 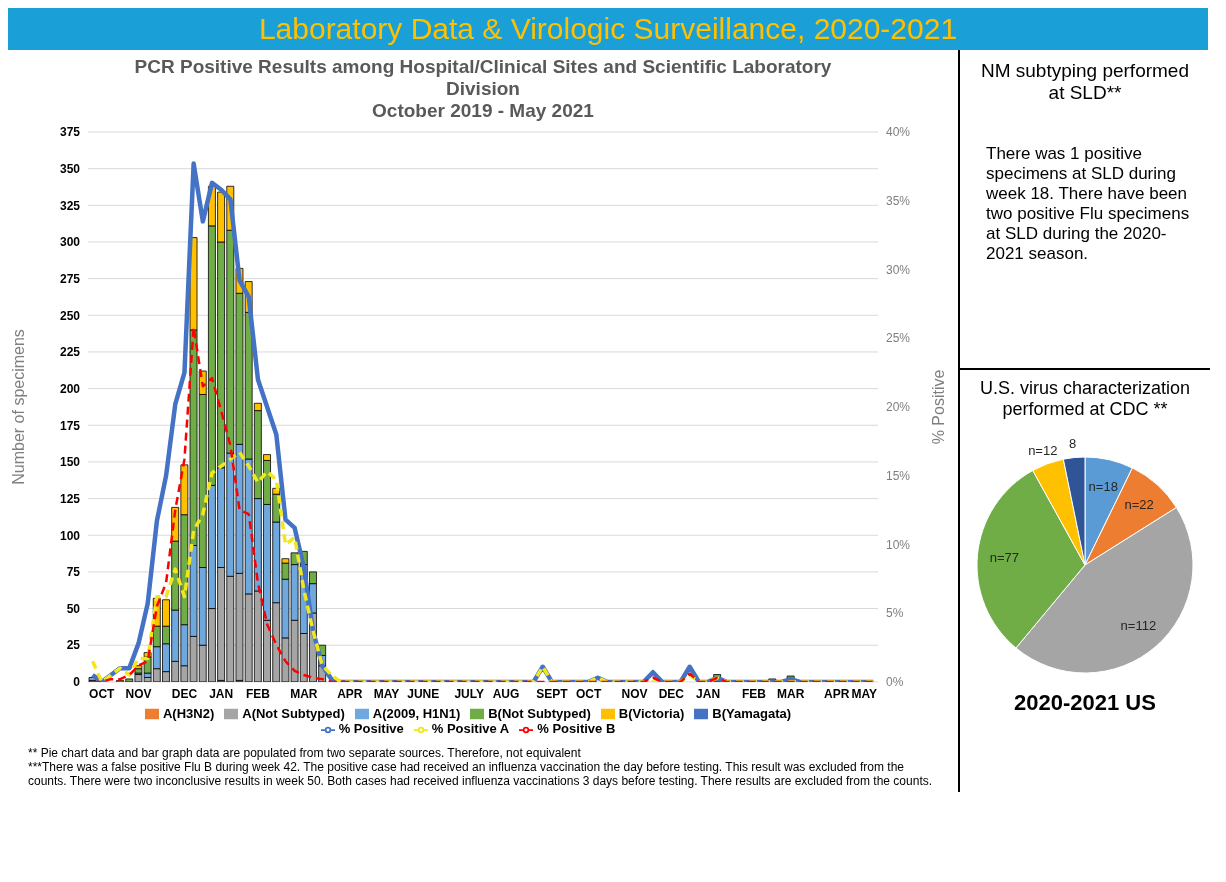 I want to click on y-tick-label: 50, so click(x=73, y=608).